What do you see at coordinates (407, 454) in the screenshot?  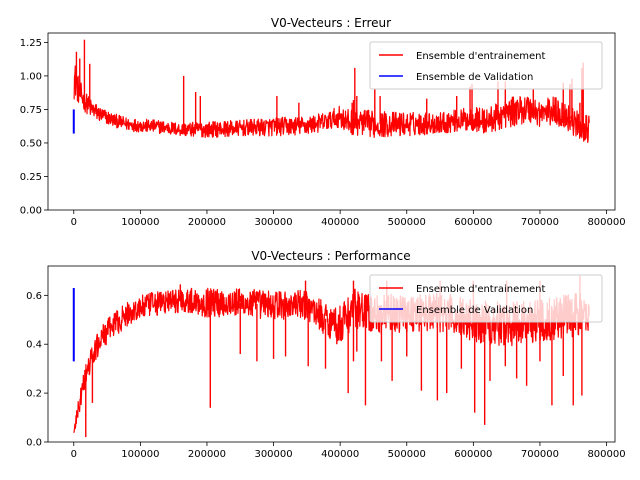 I see `performance-x-tick-label: 500000` at bounding box center [407, 454].